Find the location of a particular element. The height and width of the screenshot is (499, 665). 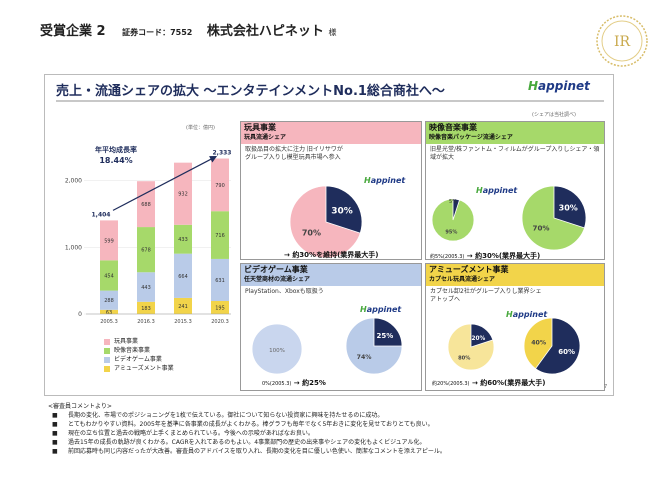

toys-mini-logo: Happinet is located at coordinates (385, 180).